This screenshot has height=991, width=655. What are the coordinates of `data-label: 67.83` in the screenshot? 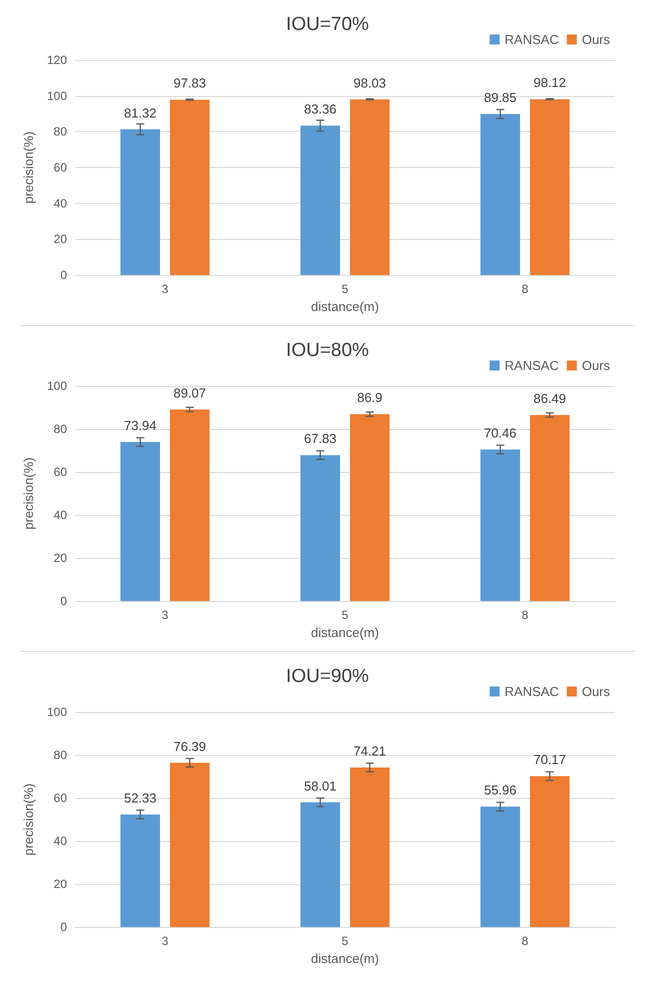 It's located at (320, 438).